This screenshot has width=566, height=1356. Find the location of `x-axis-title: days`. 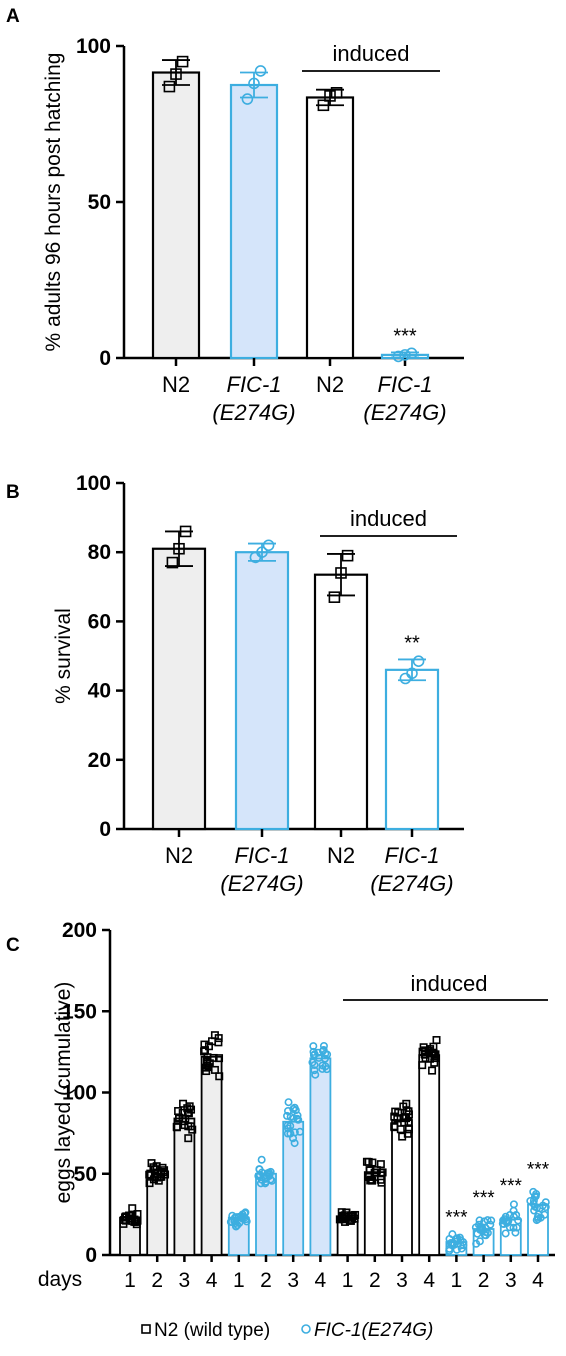

x-axis-title: days is located at coordinates (60, 1279).